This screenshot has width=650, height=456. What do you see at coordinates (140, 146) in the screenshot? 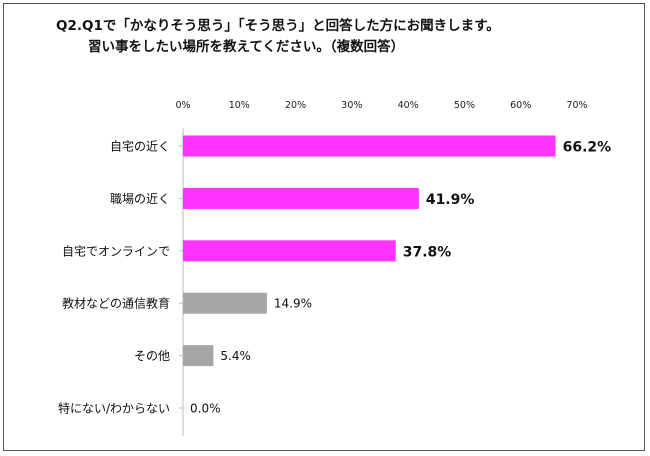
I see `category-label: 自宅の近く` at bounding box center [140, 146].